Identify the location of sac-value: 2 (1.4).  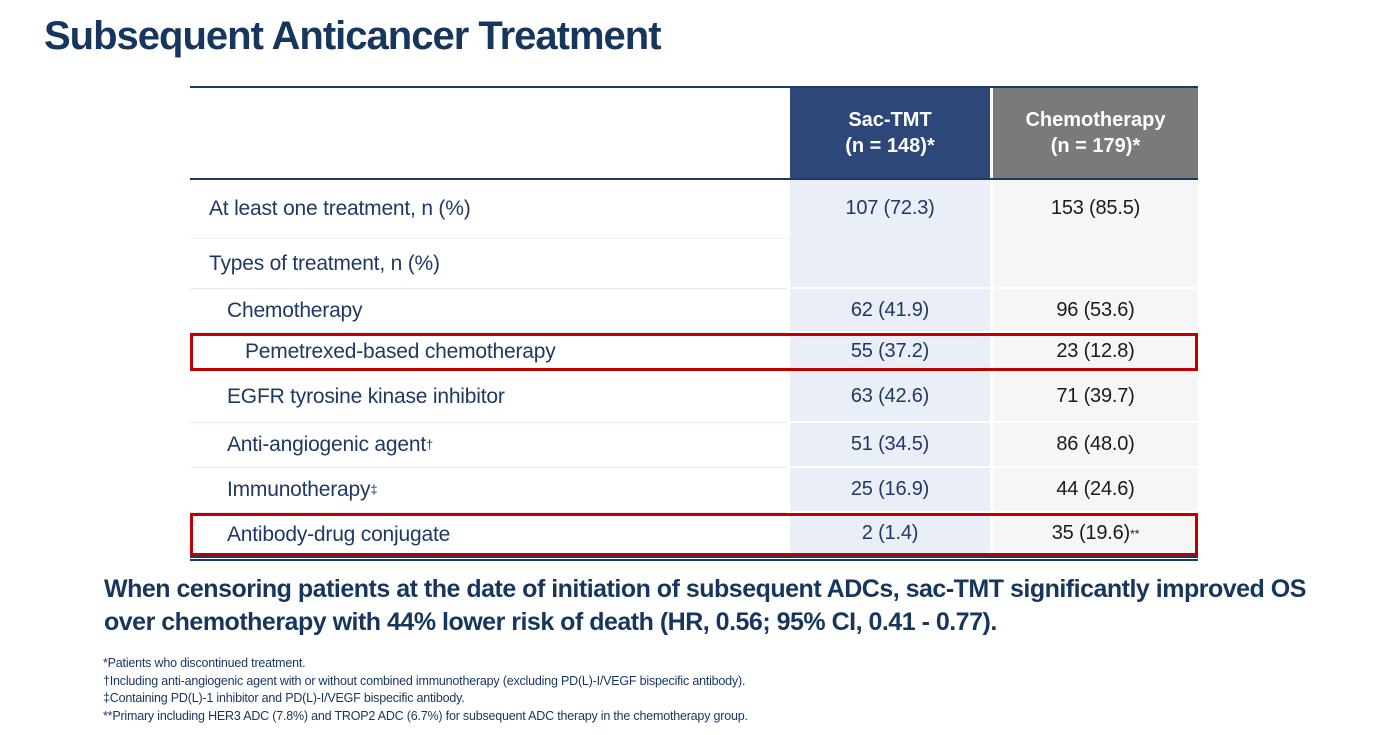
(888, 534).